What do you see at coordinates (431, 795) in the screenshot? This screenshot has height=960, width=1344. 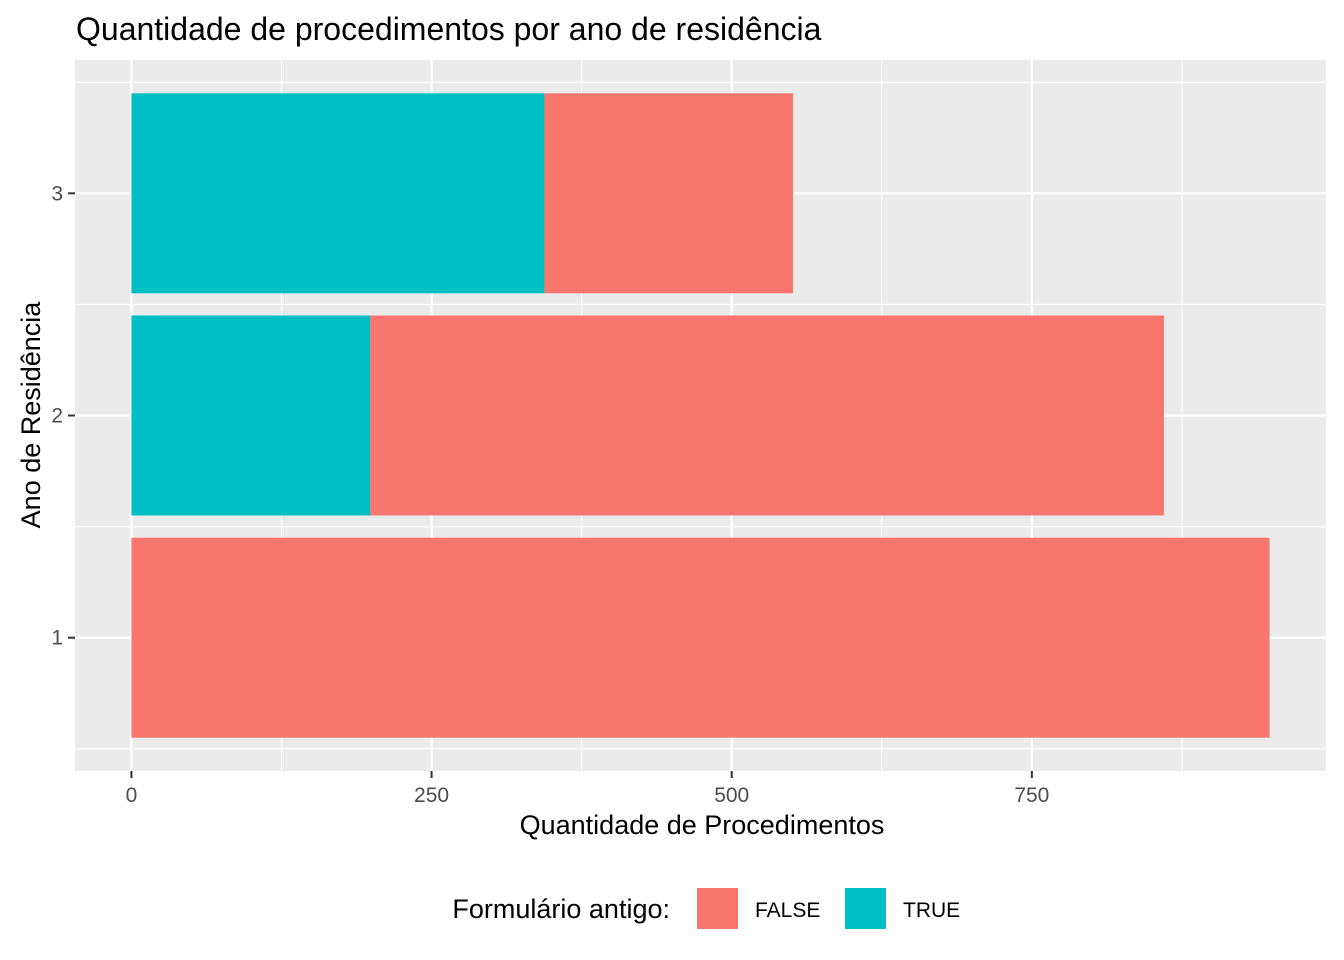 I see `x-tick-label: 250` at bounding box center [431, 795].